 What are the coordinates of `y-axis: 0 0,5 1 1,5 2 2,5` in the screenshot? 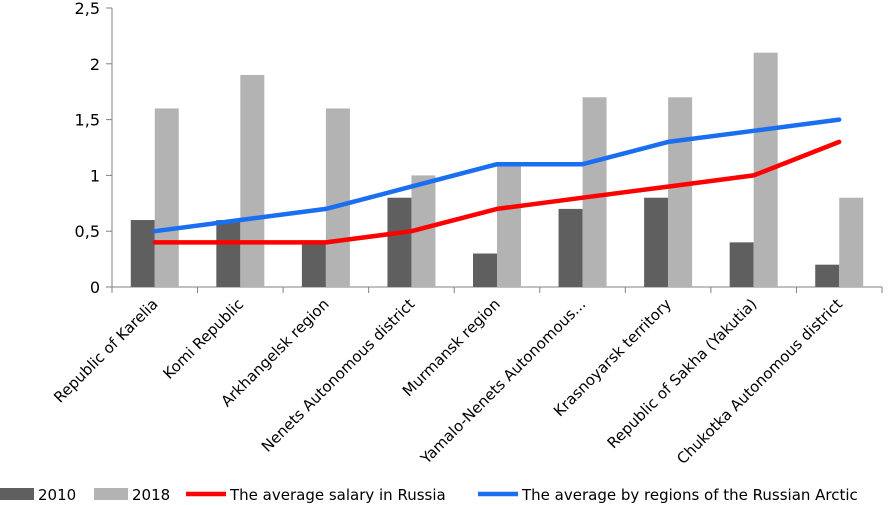 It's located at (94, 148).